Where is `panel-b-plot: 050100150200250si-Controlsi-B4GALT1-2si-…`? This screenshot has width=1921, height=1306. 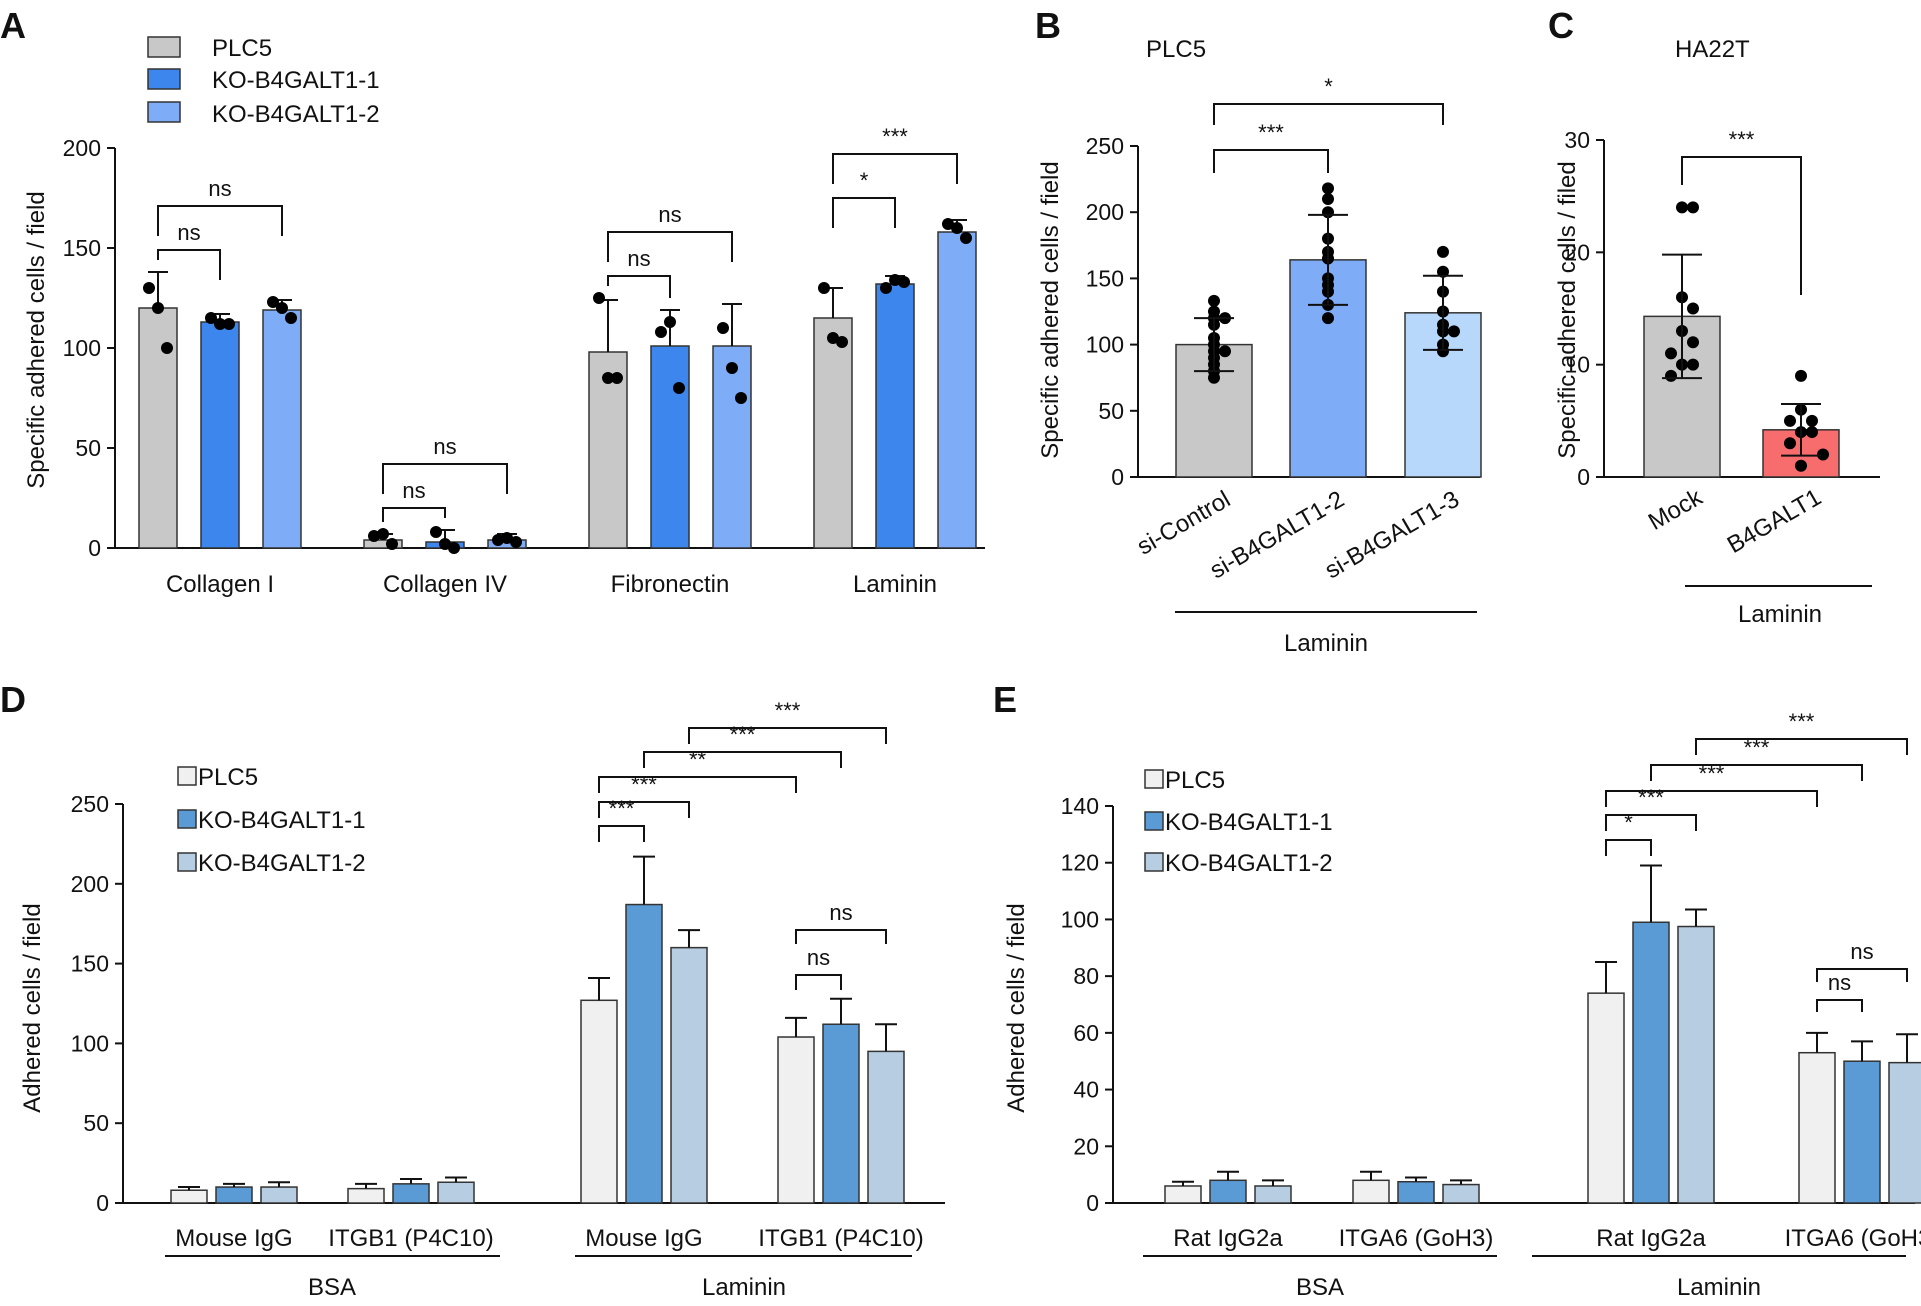 panel-b-plot: 050100150200250si-Controlsi-B4GALT1-2si-… is located at coordinates (1284, 329).